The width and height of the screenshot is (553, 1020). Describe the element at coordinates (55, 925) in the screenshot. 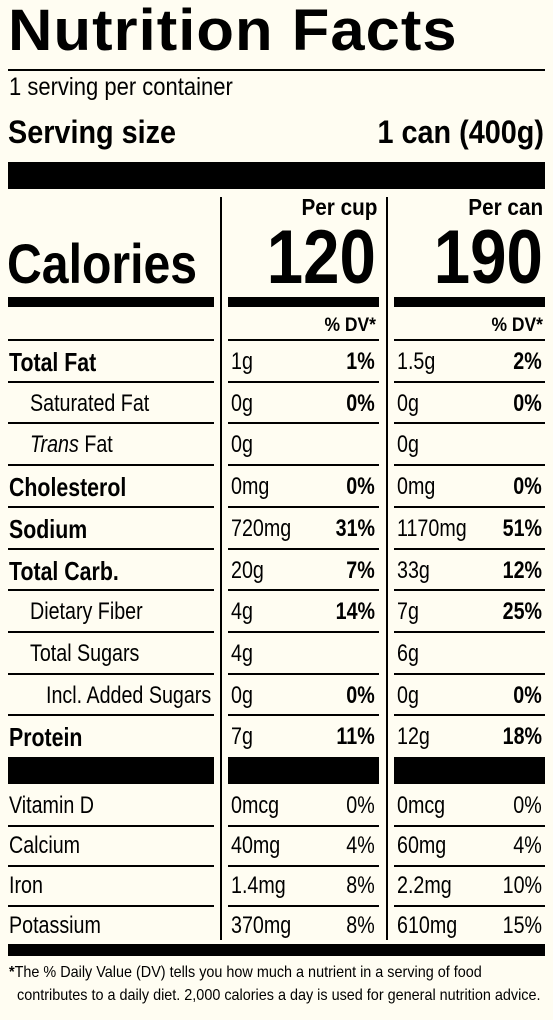

I see `vitamin-label: Potassium` at that location.